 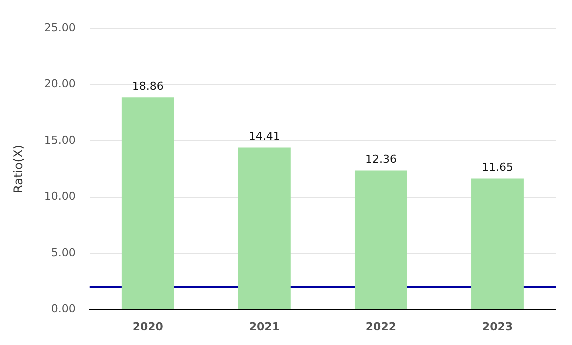 I want to click on y-axis-title: Ratio(X), so click(x=18, y=169).